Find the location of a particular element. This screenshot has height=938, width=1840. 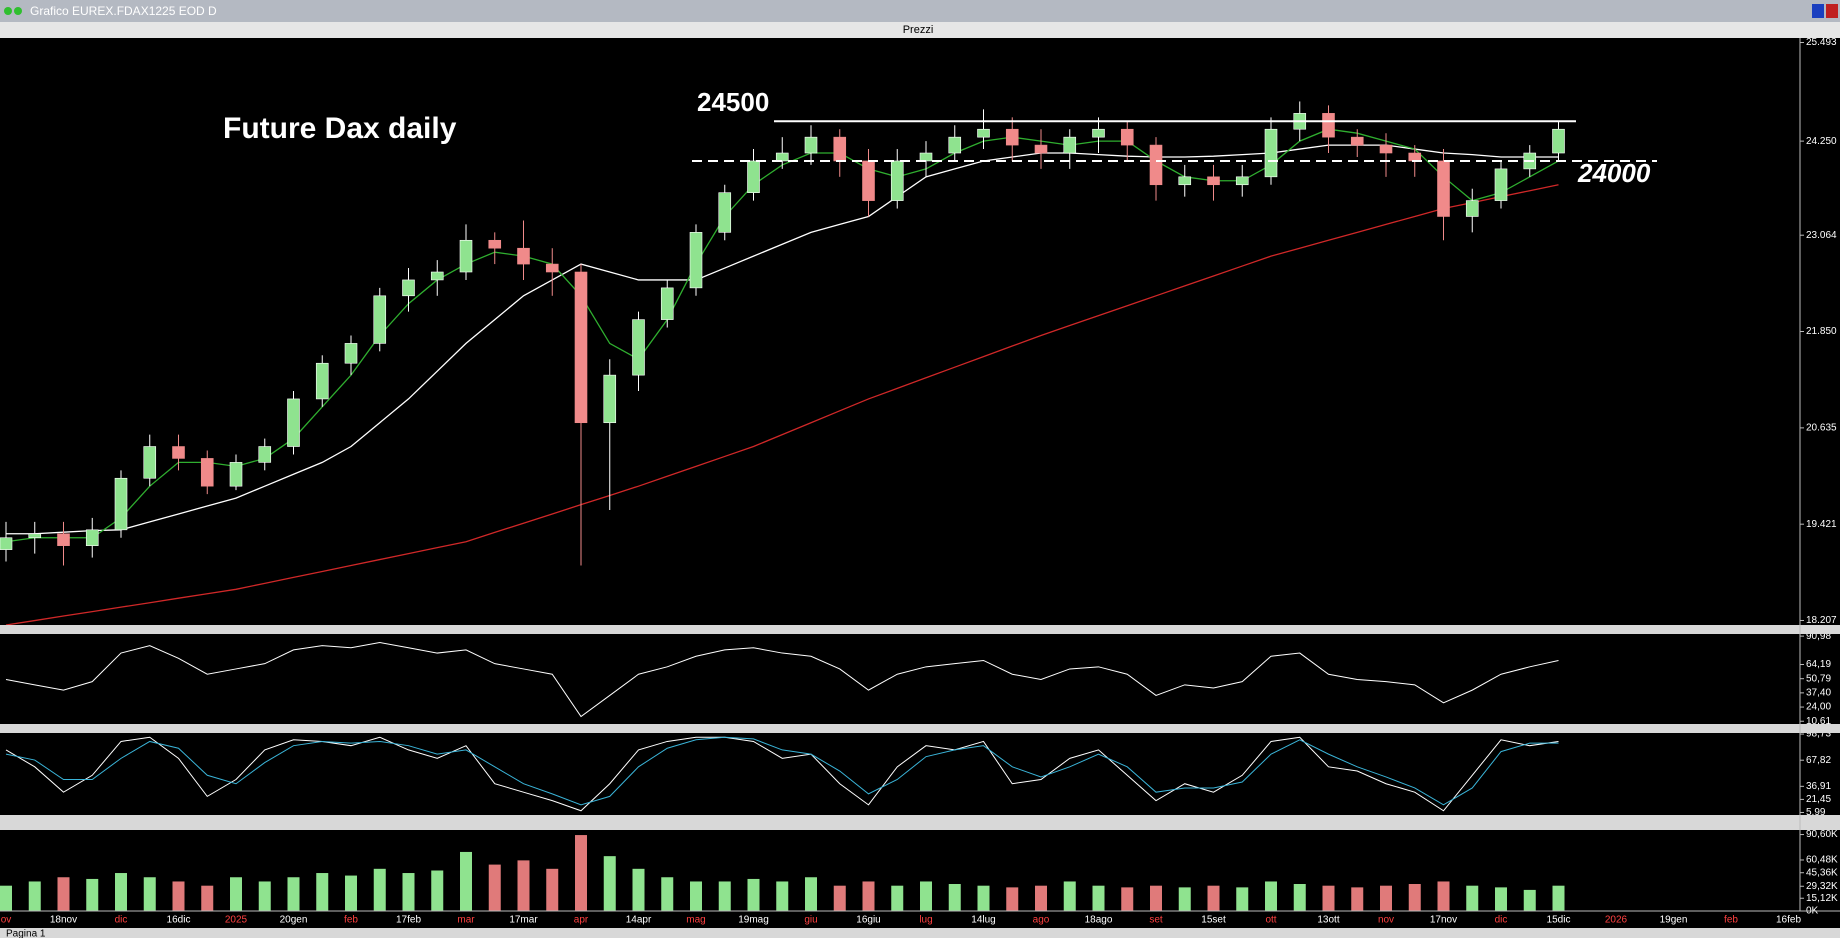

y-tick-label: 23.064 is located at coordinates (1821, 235).